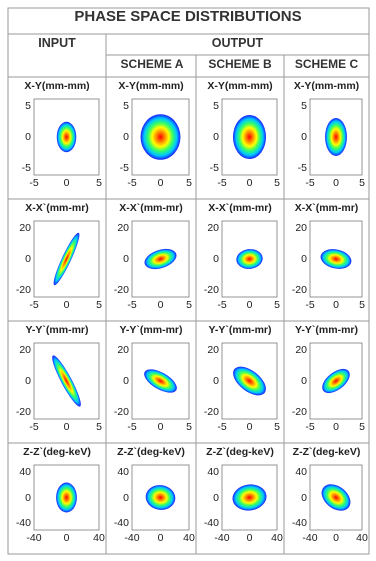 This screenshot has width=376, height=561. Describe the element at coordinates (57, 208) in the screenshot. I see `panel-label-input: X-X`(mm-mr)` at that location.